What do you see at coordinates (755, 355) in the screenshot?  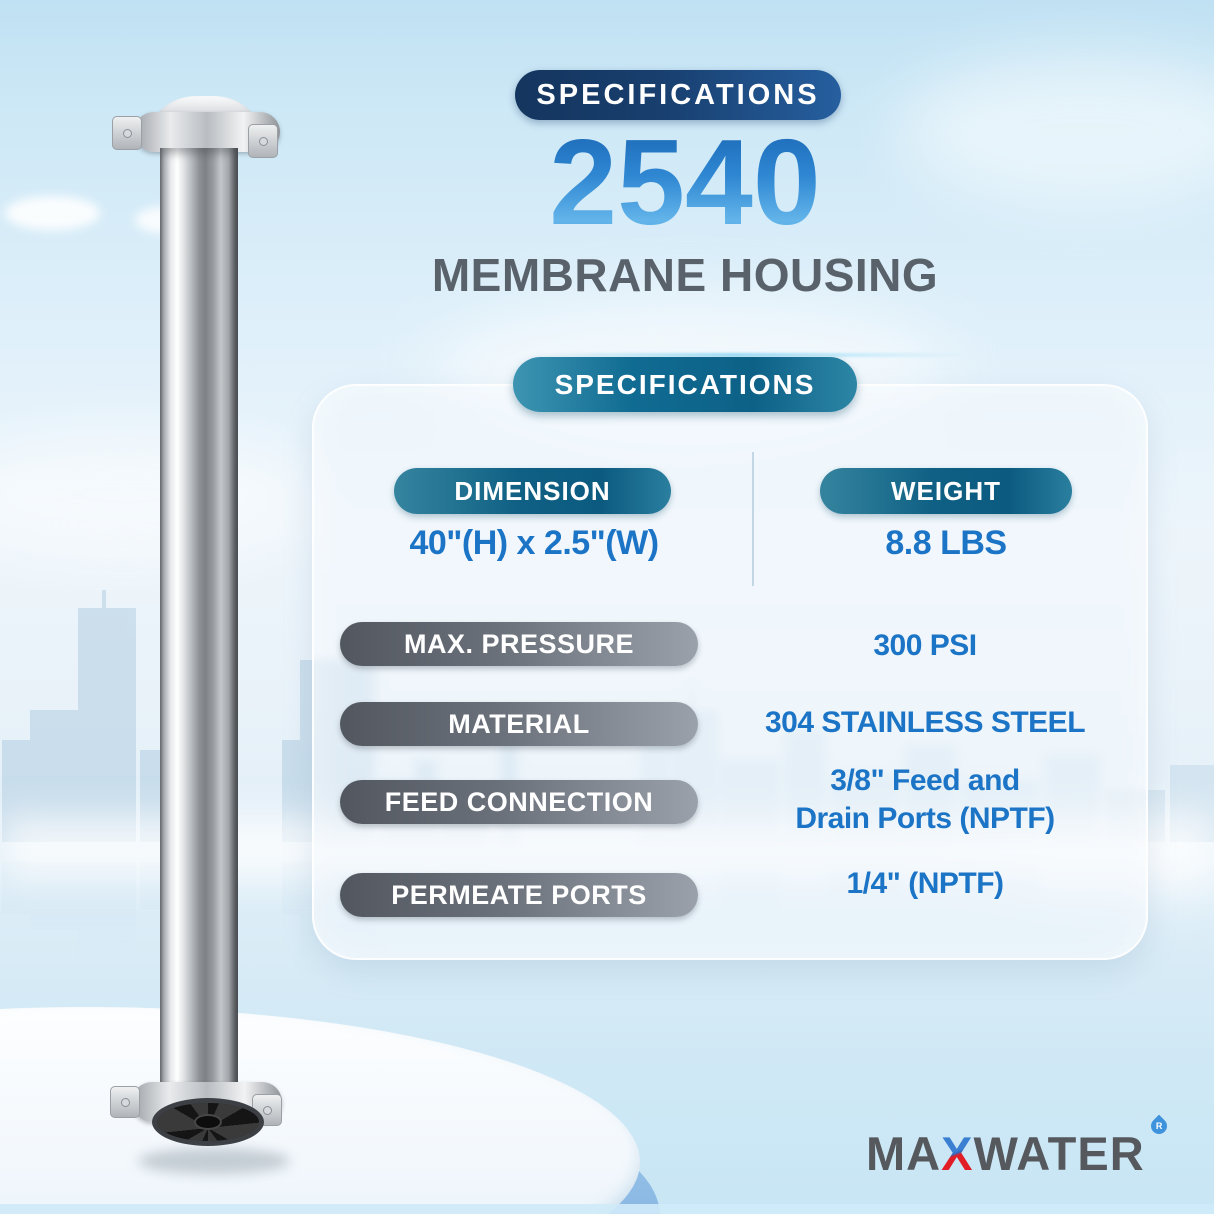 I see `badge-glow` at bounding box center [755, 355].